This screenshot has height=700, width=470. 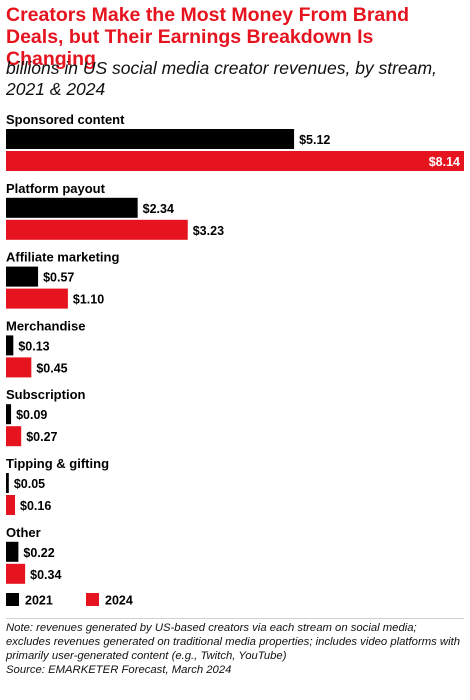 I want to click on data-label-affiliate-marketing-2021: $0.57, so click(x=58, y=278).